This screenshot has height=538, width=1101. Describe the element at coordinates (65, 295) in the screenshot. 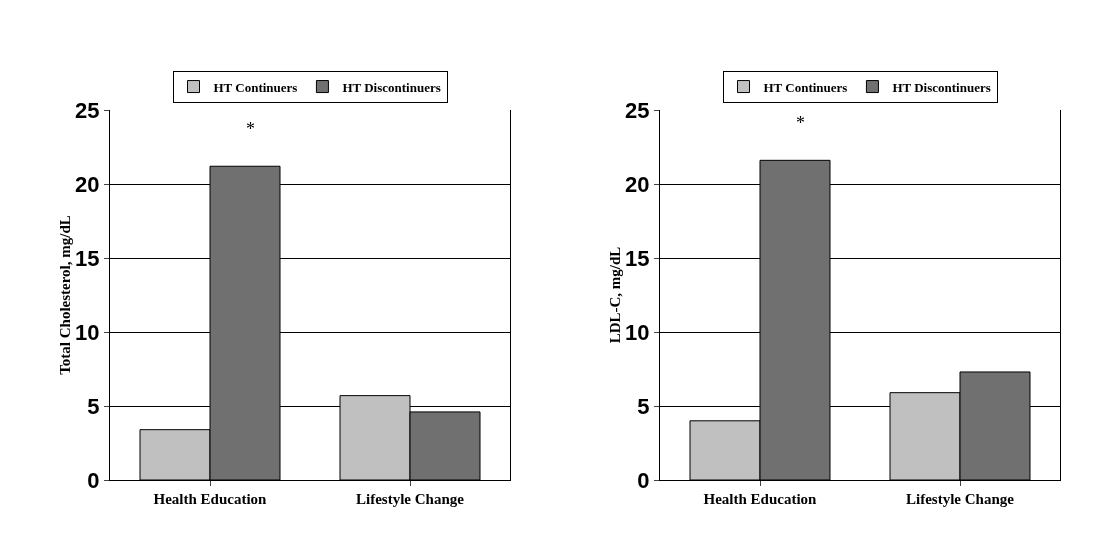

I see `y-axis-title: Total Cholesterol, mg/dL` at that location.